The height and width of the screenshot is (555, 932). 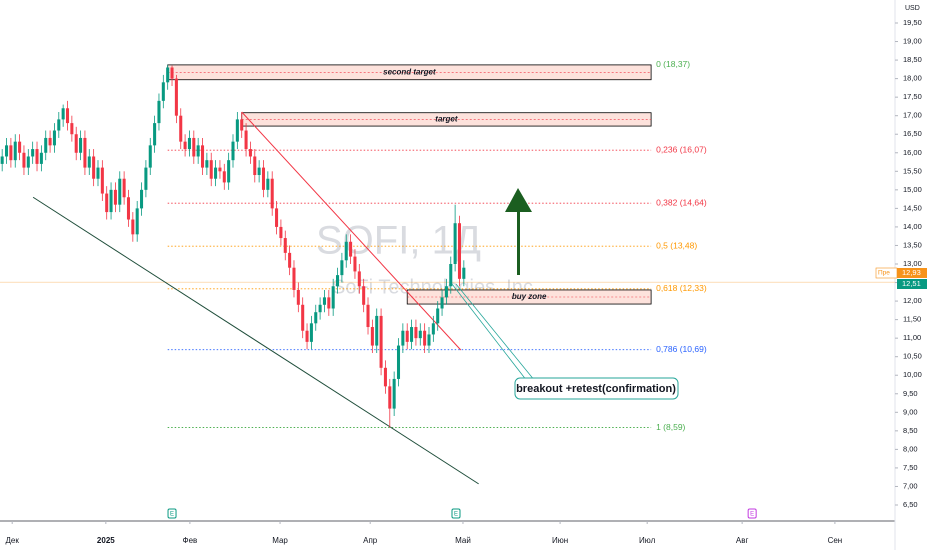 I want to click on fib-label: 1 (8,59), so click(x=670, y=427).